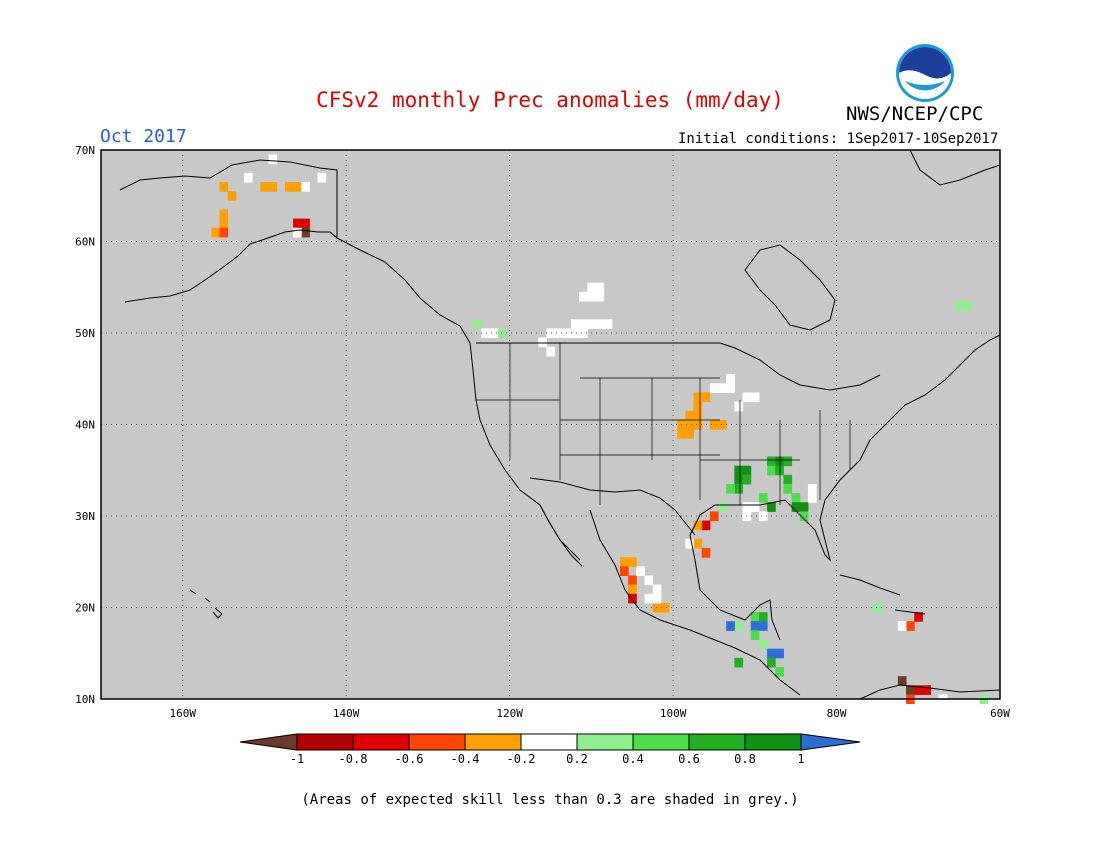 This screenshot has width=1100, height=850. I want to click on agency-label: NWS/NCEP/CPC, so click(915, 114).